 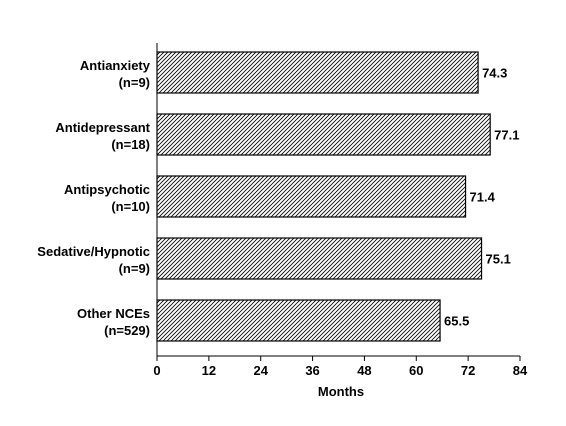 I want to click on category-label-5-line-1: Other NCEs, so click(x=113, y=313).